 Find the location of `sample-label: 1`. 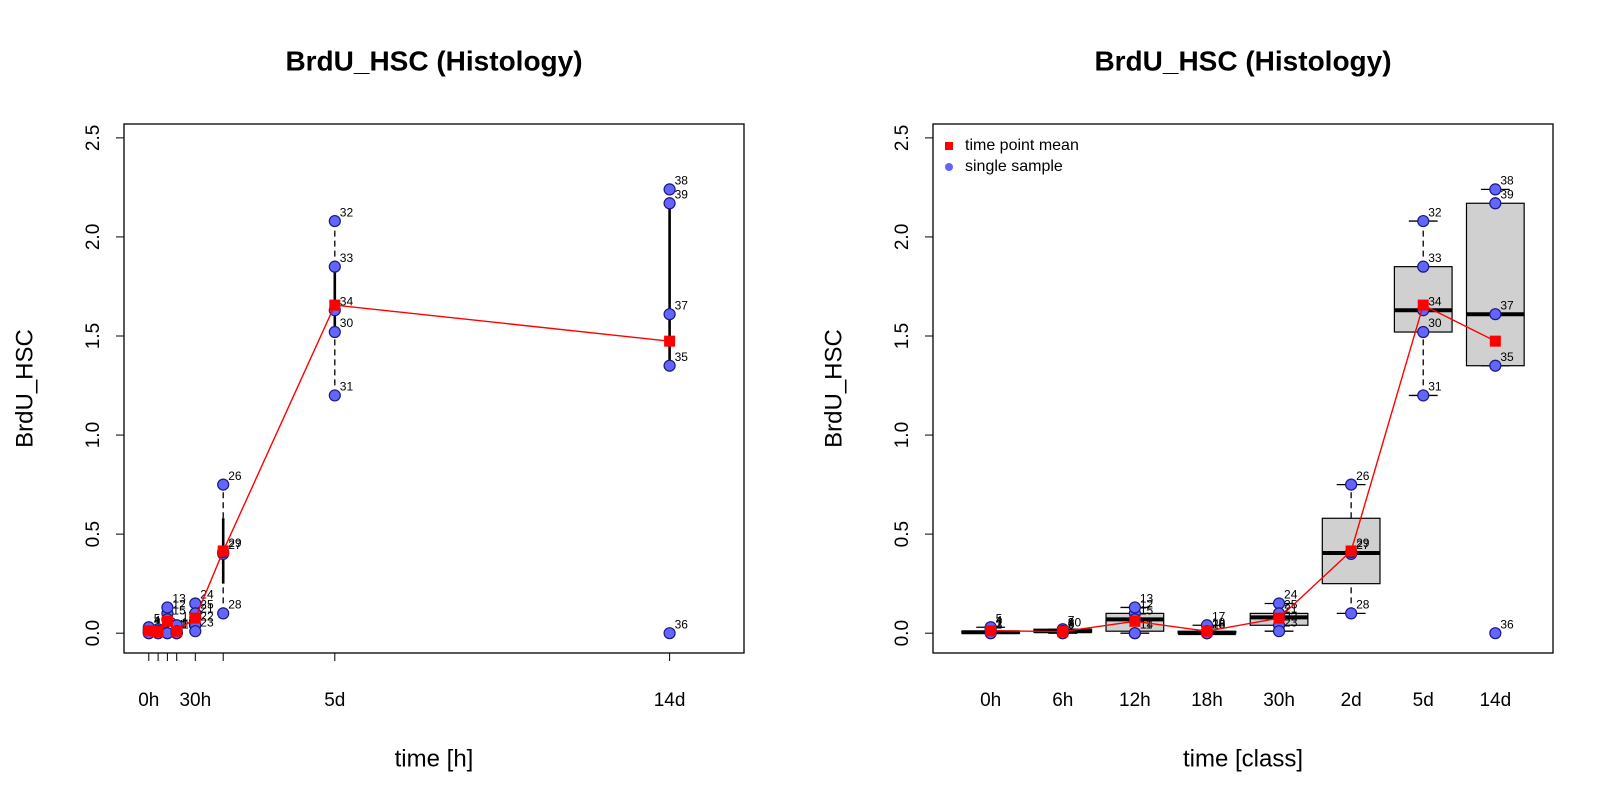

sample-label: 1 is located at coordinates (157, 622).